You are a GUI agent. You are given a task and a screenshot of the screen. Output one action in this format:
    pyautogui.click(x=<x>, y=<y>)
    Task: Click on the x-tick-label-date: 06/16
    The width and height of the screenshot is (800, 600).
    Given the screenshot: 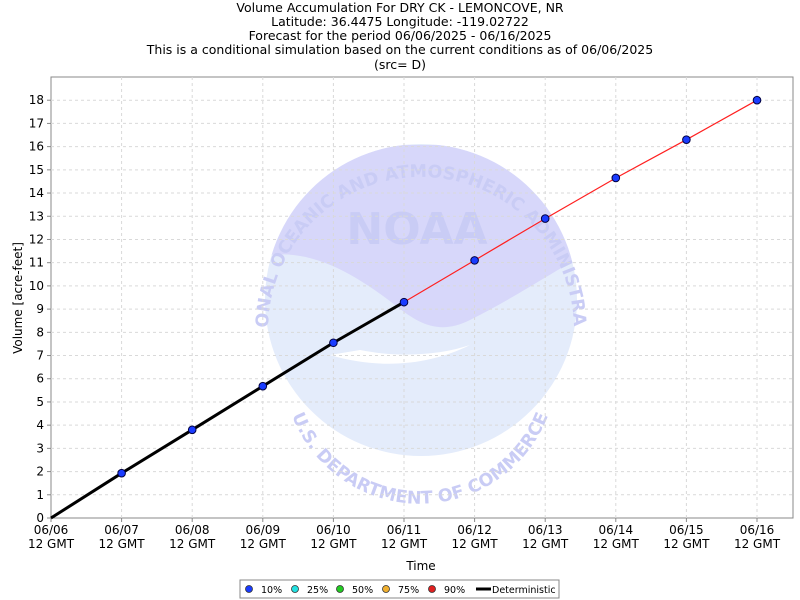 What is the action you would take?
    pyautogui.click(x=757, y=530)
    